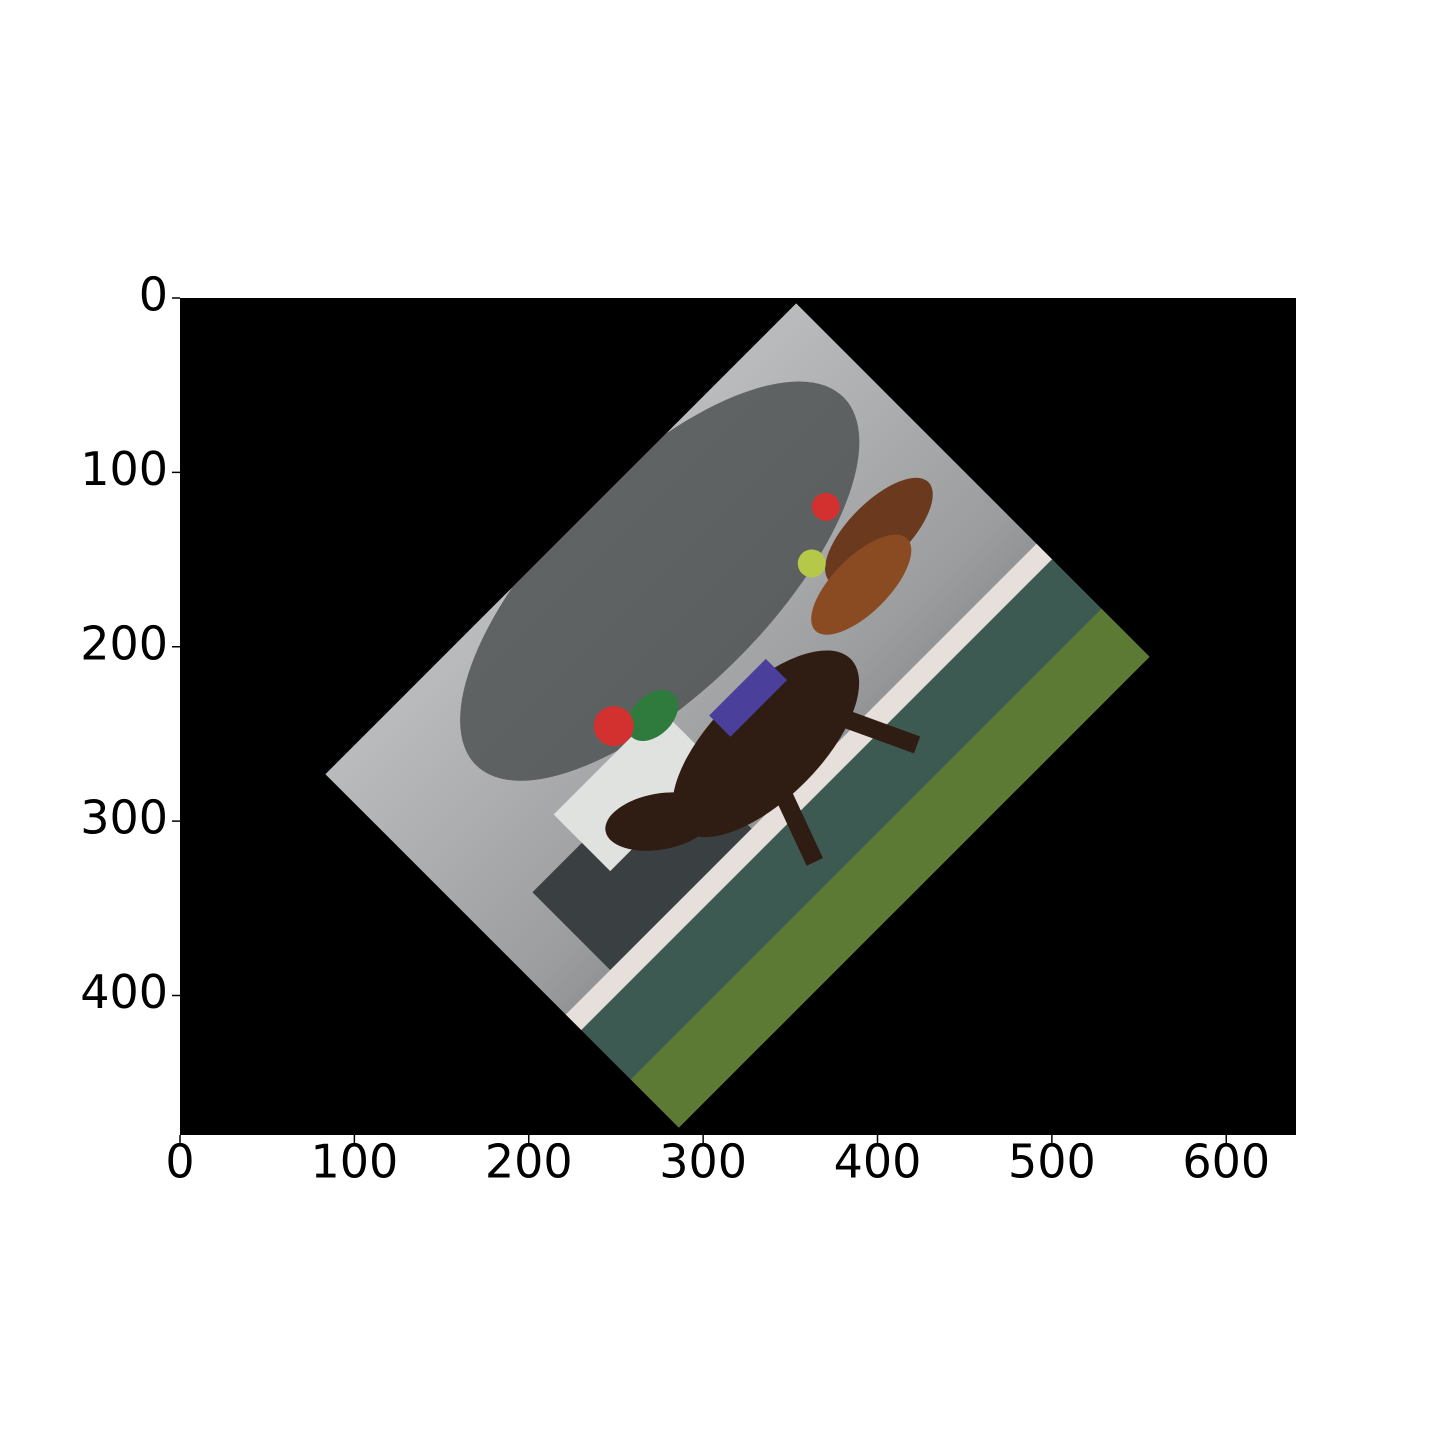  Describe the element at coordinates (529, 1162) in the screenshot. I see `x-tick-label: 200` at that location.